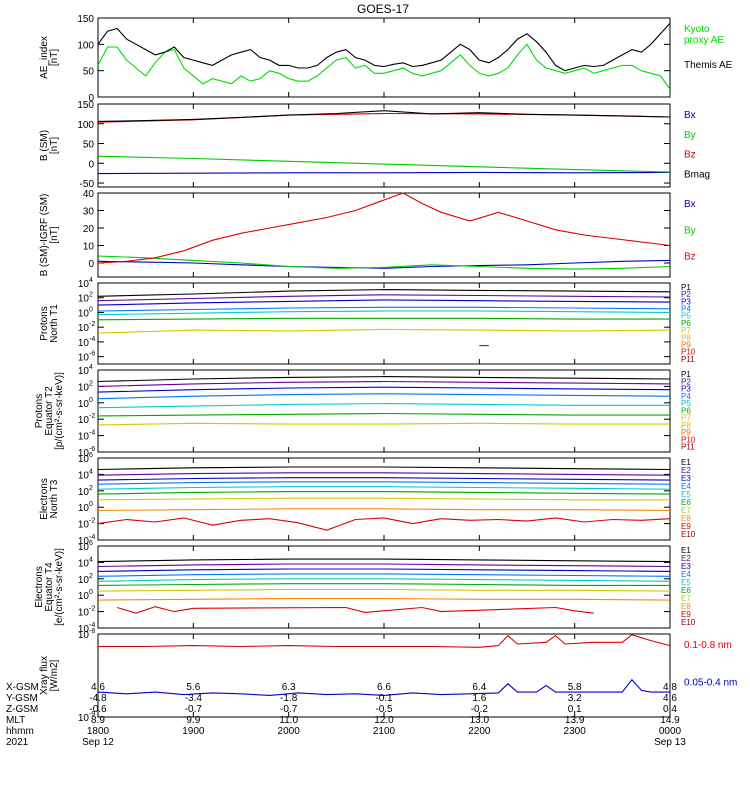  I want to click on ae-ytick-label: 150, so click(85, 19).